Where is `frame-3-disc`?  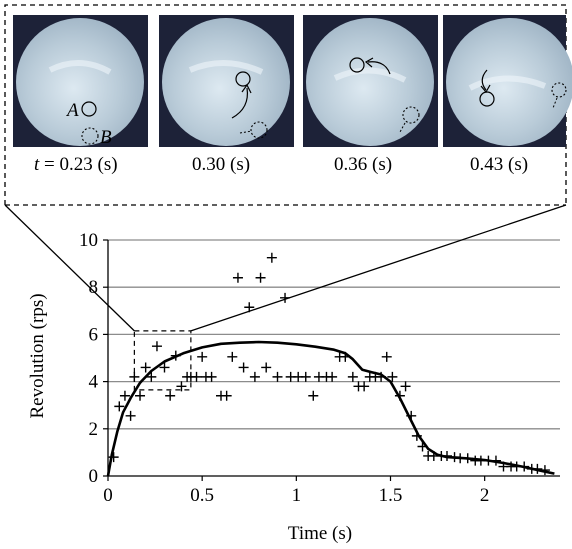
frame-3-disc is located at coordinates (370, 82).